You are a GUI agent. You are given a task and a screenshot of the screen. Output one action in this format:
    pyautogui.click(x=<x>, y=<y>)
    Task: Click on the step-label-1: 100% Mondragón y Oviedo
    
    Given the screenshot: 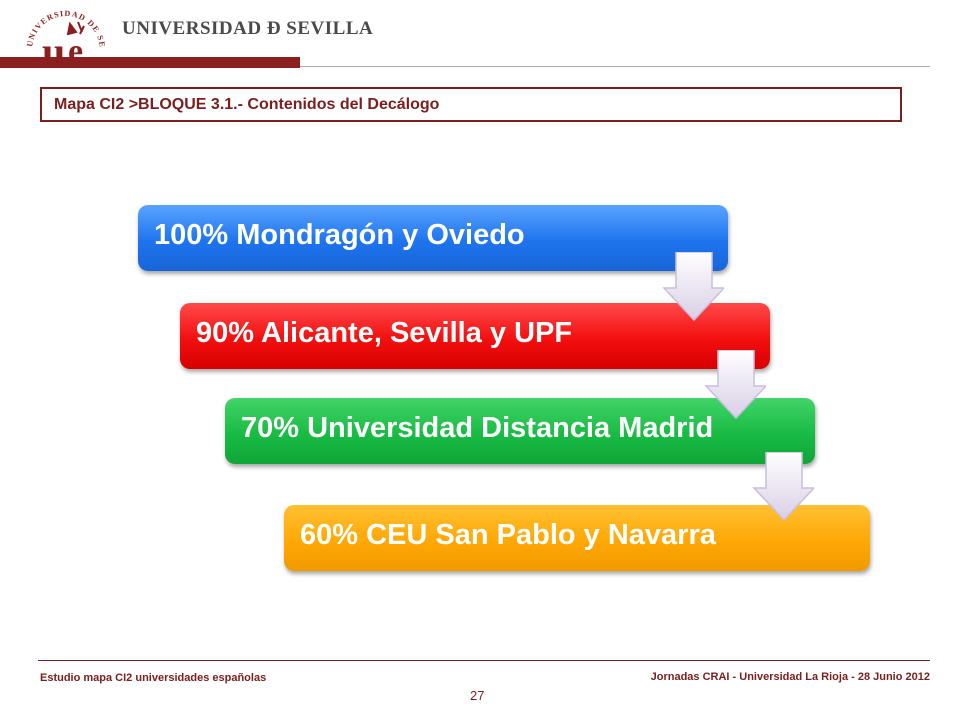 What is the action you would take?
    pyautogui.click(x=339, y=235)
    